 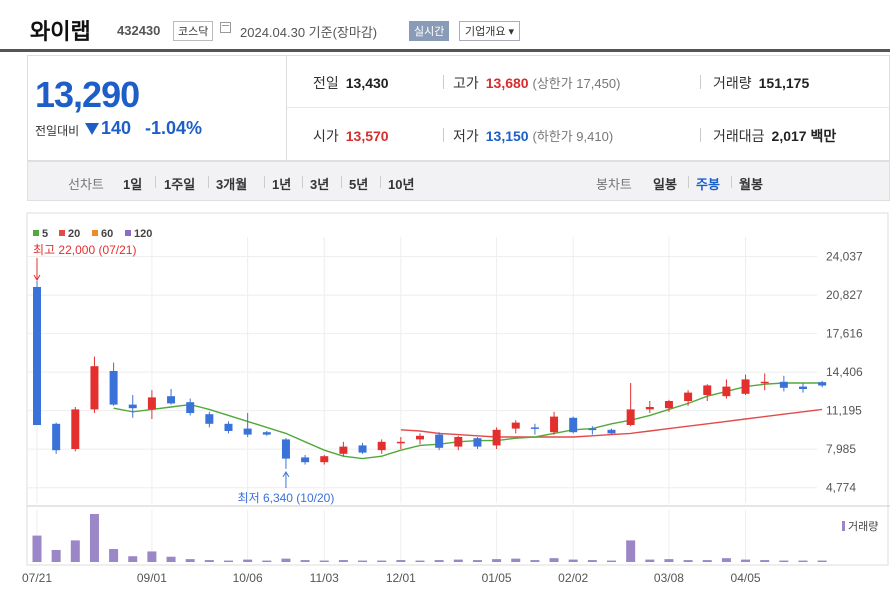 What do you see at coordinates (232, 184) in the screenshot?
I see `tab-3months: 3개월` at bounding box center [232, 184].